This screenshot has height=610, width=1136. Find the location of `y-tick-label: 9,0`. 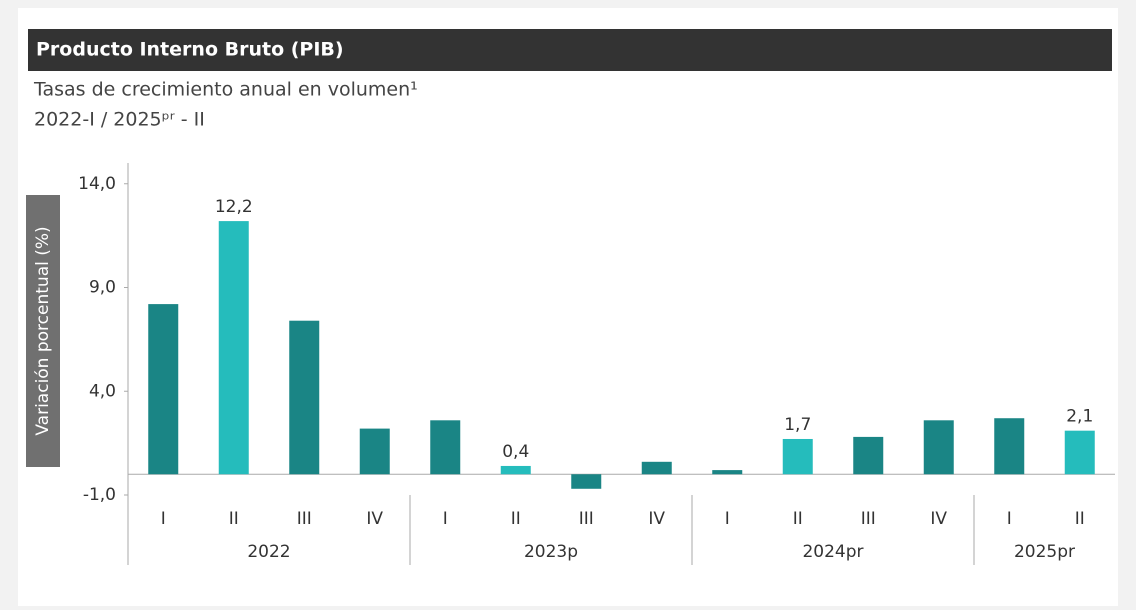

y-tick-label: 9,0 is located at coordinates (102, 288).